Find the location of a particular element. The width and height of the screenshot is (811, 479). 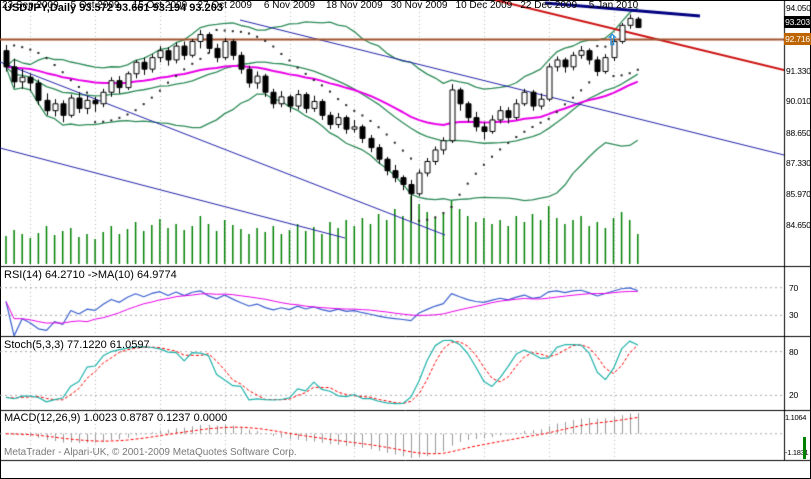

price-axis-label: 87.330 is located at coordinates (798, 163).